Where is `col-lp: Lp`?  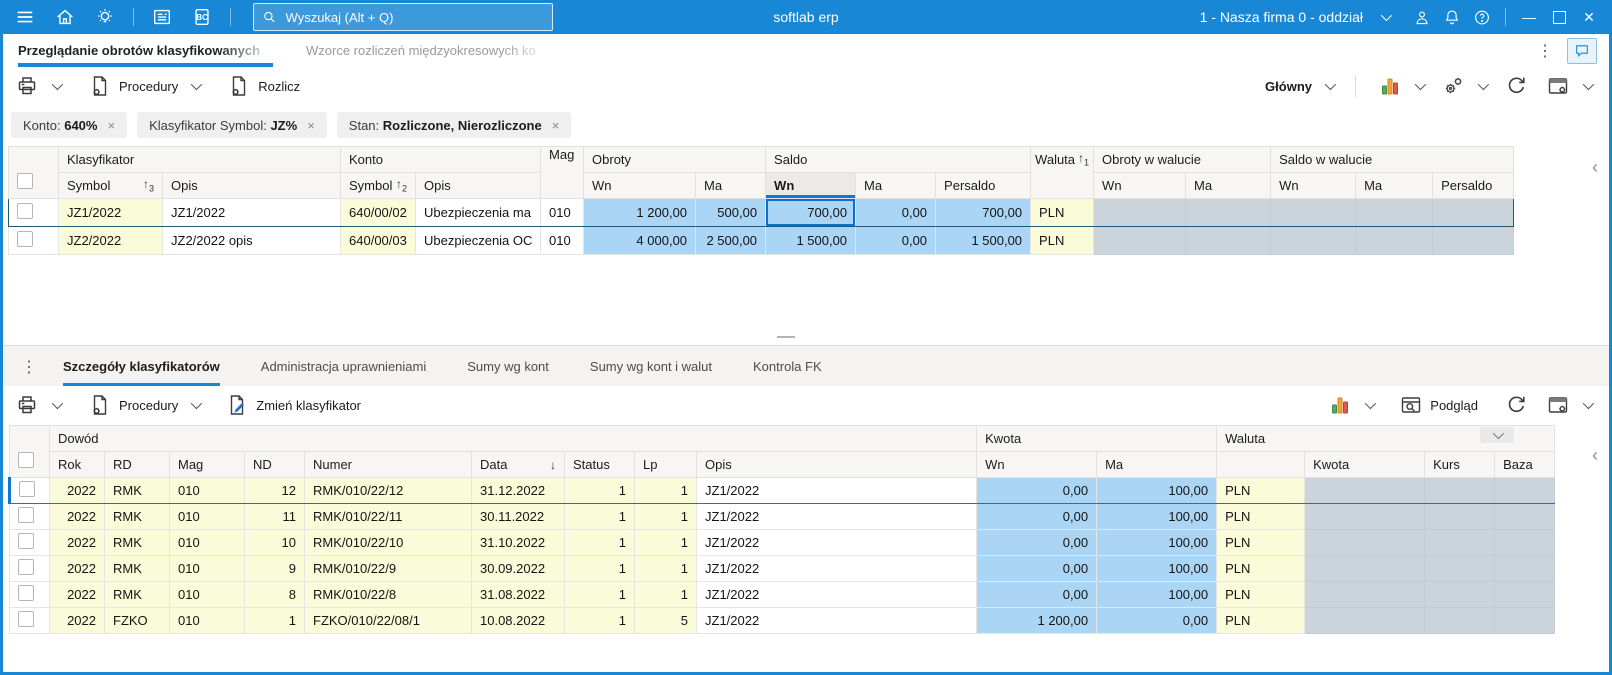
col-lp: Lp is located at coordinates (665, 464).